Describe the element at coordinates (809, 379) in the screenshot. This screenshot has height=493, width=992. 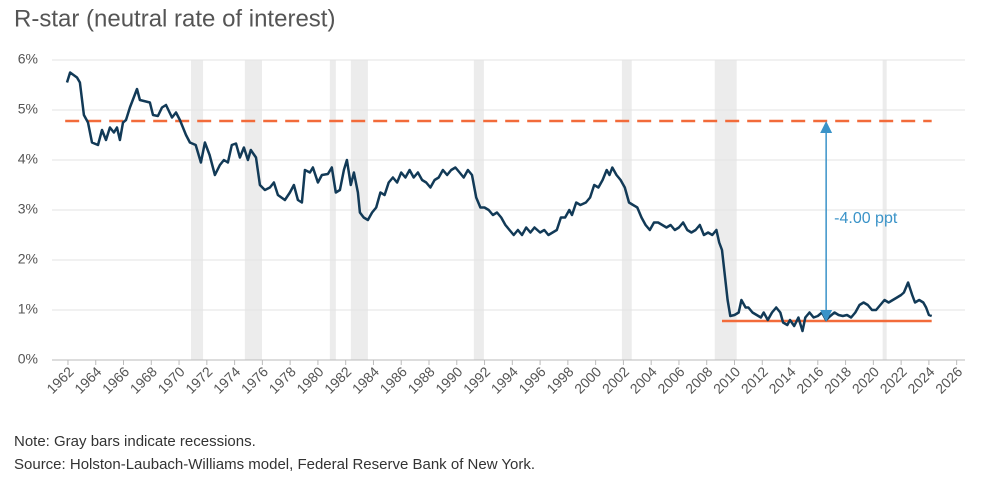
I see `x-tick-label: 2016` at that location.